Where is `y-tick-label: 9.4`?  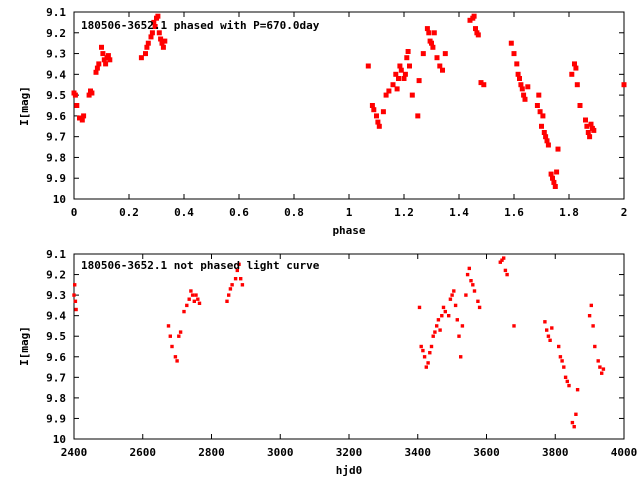
y-tick-label: 9.4 is located at coordinates (56, 316).